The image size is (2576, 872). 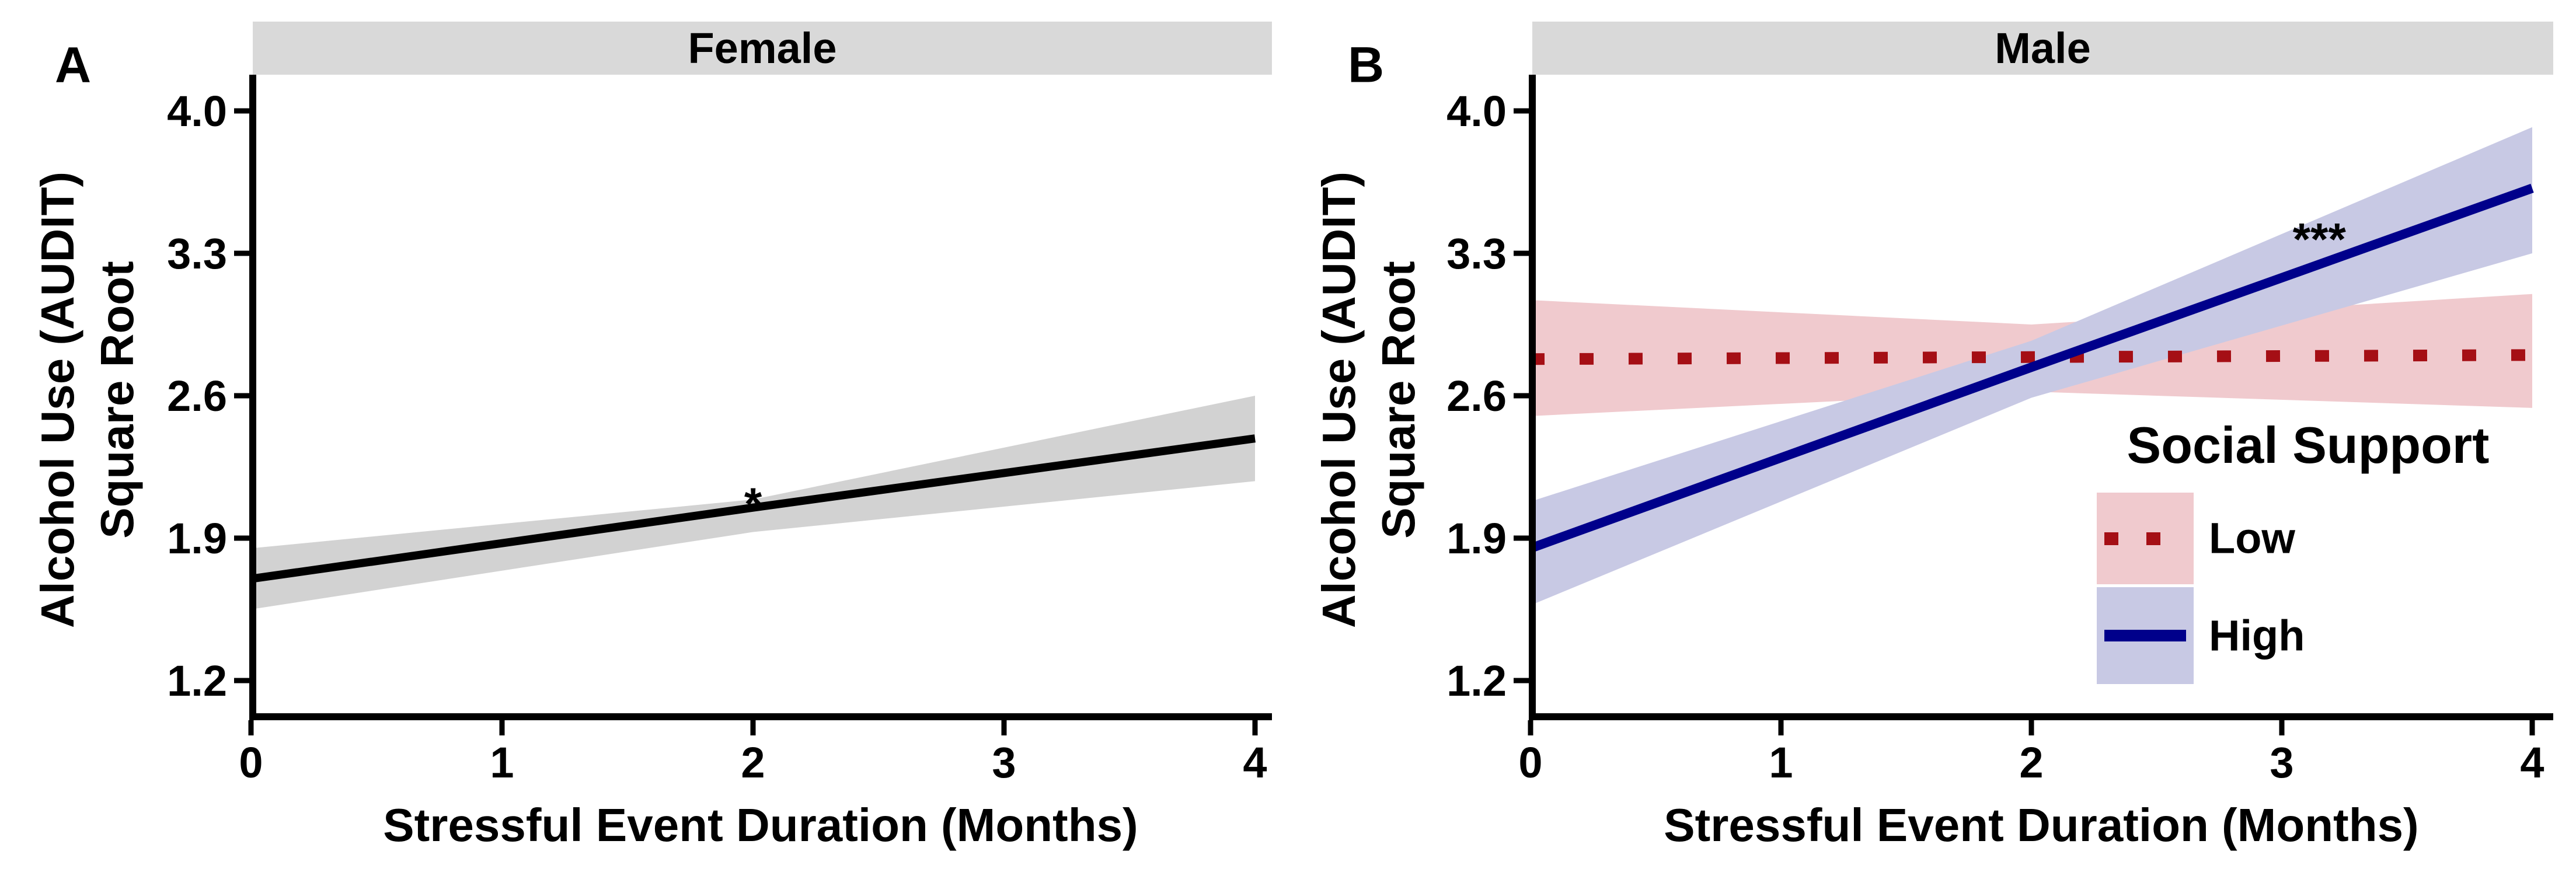 What do you see at coordinates (197, 396) in the screenshot?
I see `y-tick-label-A: 2.6` at bounding box center [197, 396].